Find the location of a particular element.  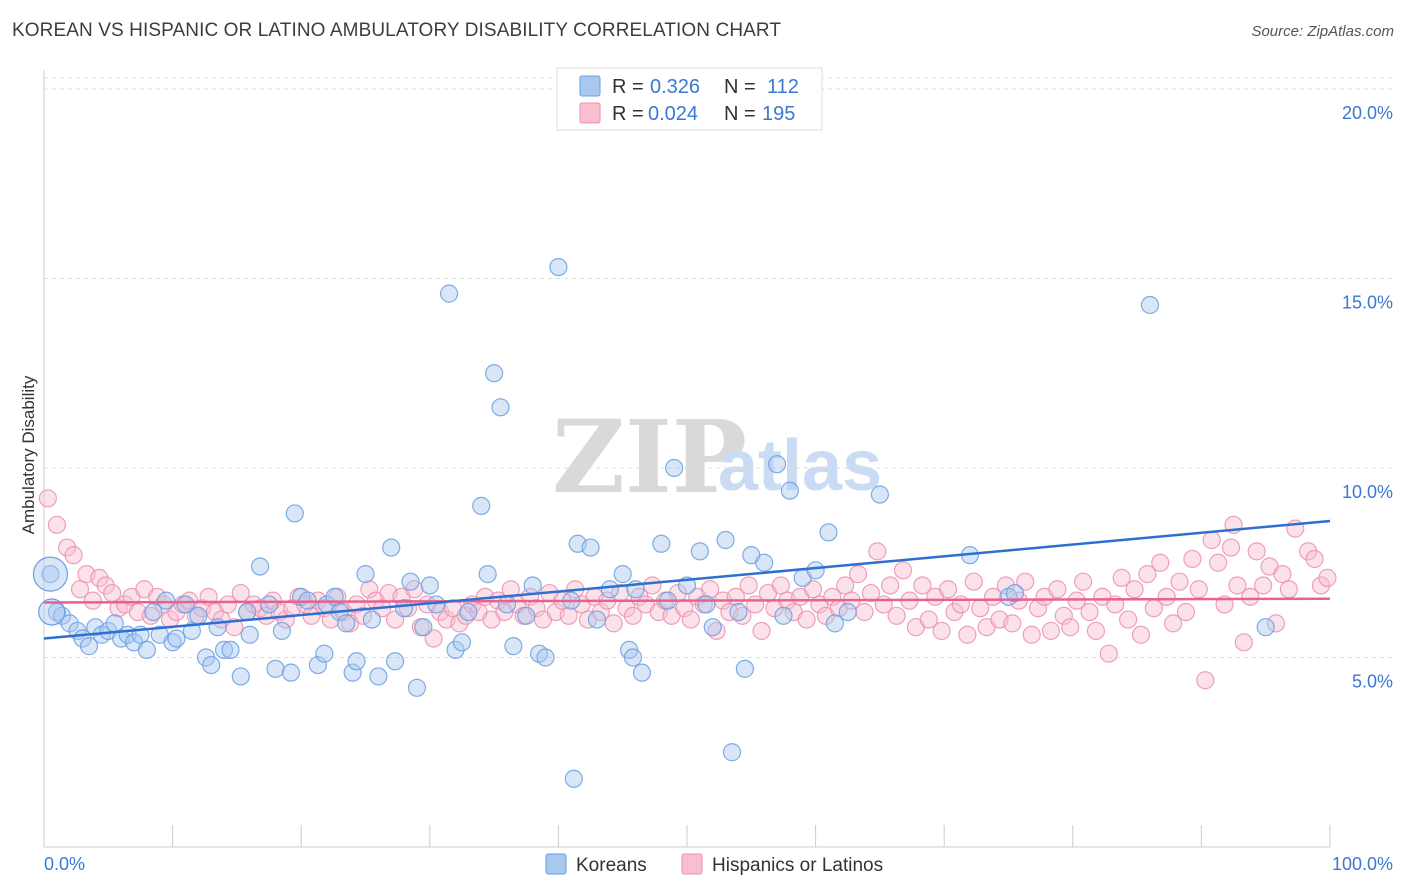

legend-n-value-hispanics: 195 is located at coordinates (778, 114).